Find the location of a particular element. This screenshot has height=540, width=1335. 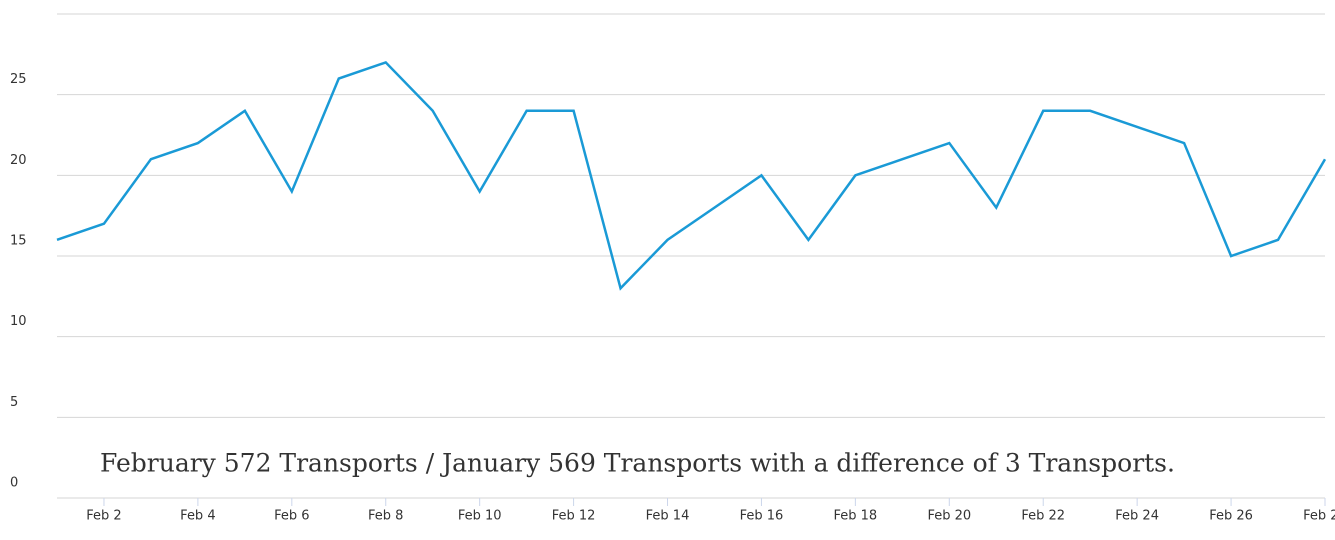

x-tick-label: Feb 22 is located at coordinates (1043, 516).